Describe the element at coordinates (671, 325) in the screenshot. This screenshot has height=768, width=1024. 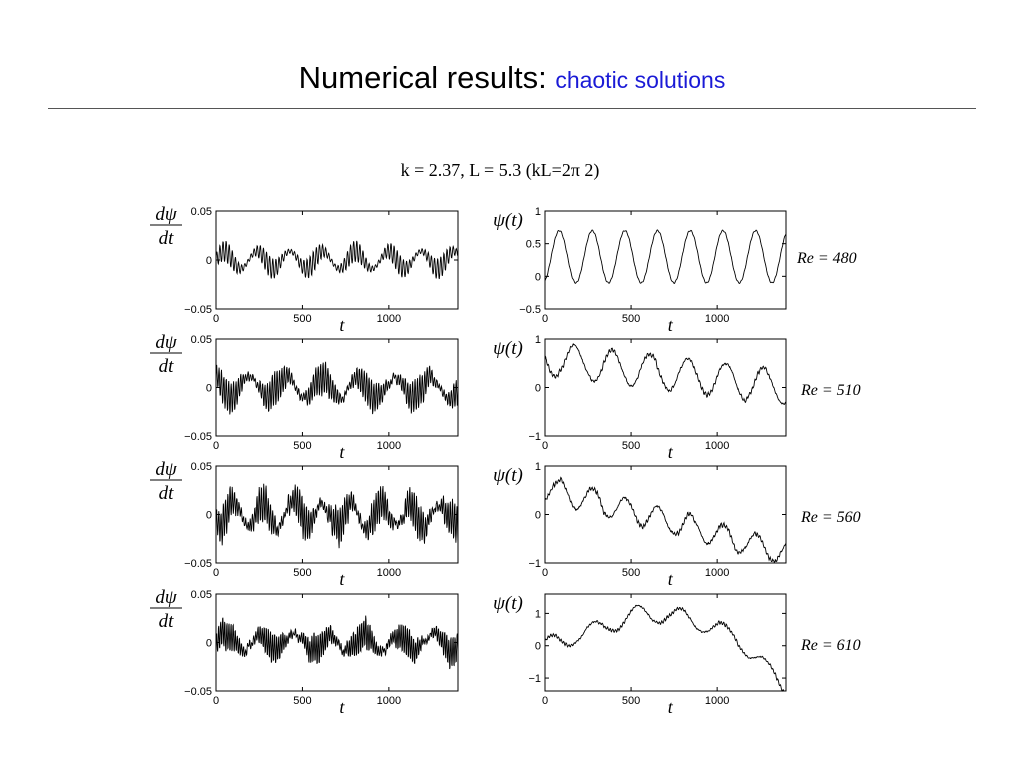
I see `psi-panel-1-xlabel: t` at that location.